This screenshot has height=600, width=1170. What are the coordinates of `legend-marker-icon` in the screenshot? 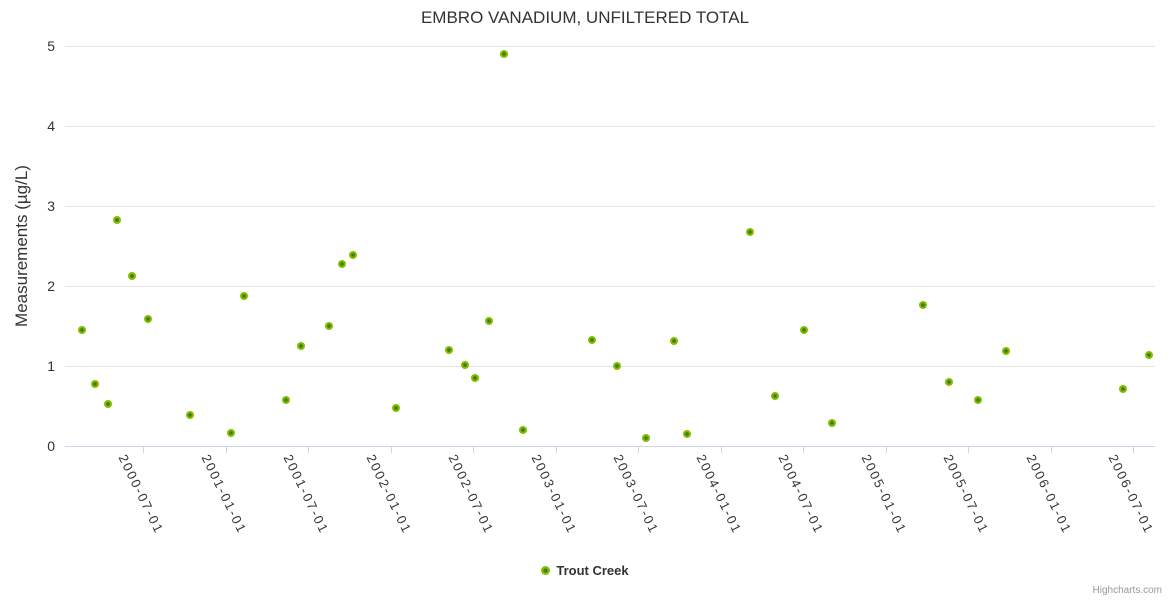 It's located at (546, 570).